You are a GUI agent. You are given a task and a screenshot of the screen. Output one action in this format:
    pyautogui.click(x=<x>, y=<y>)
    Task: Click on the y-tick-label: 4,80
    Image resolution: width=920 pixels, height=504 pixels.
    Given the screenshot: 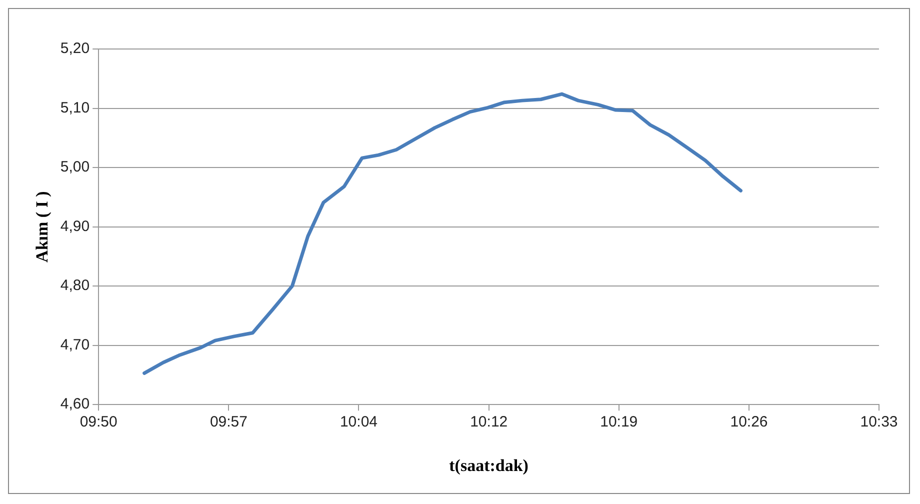 What is the action you would take?
    pyautogui.click(x=75, y=285)
    